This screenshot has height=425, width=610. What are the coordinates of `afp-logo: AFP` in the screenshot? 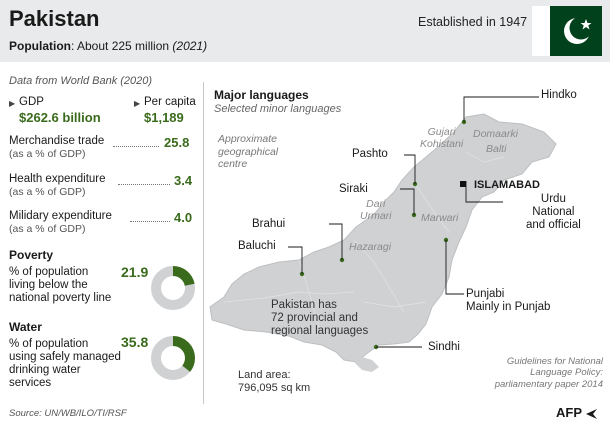 It's located at (577, 412).